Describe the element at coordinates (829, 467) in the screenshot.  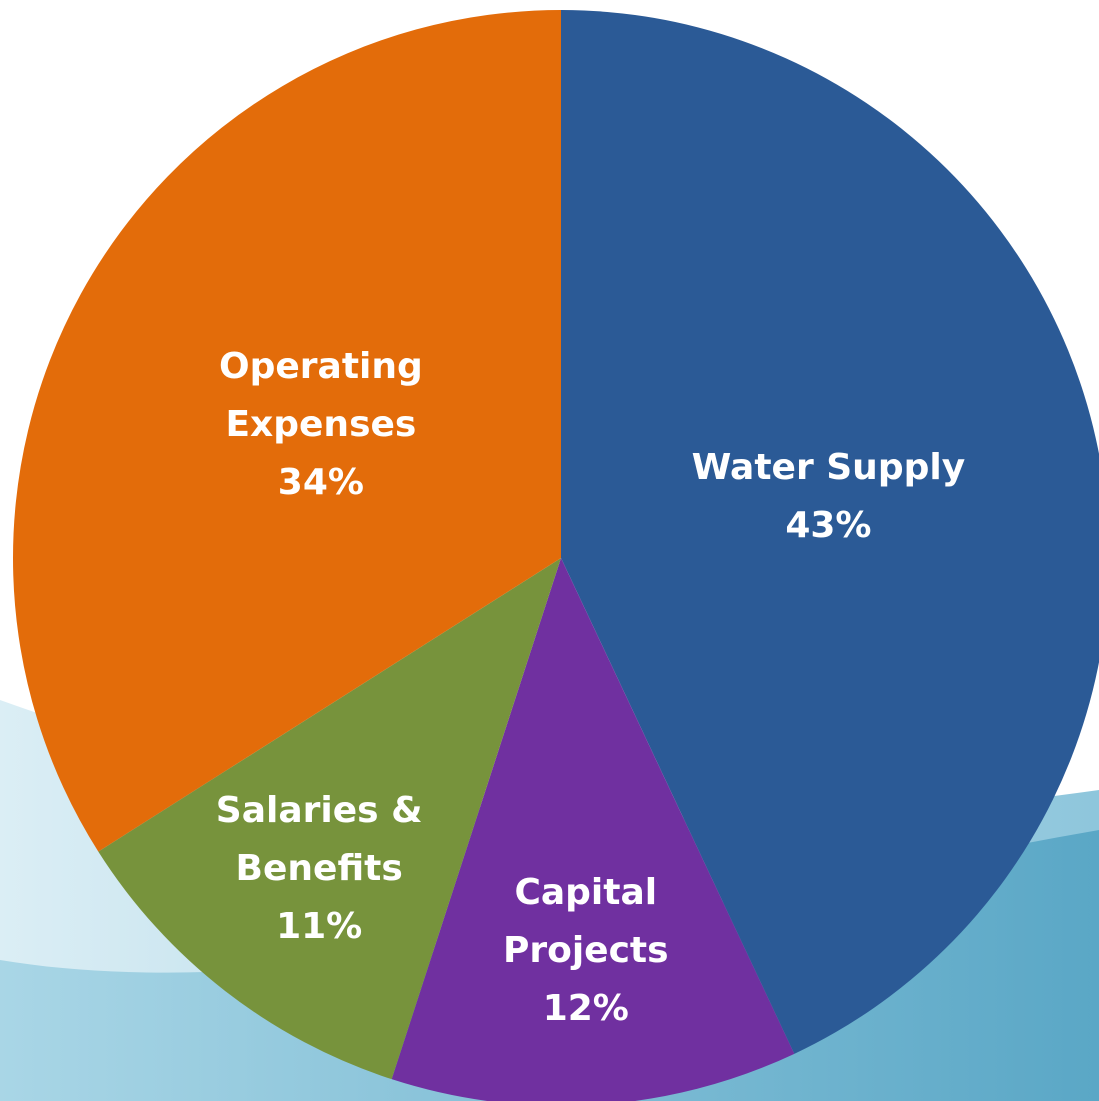
I see `slice-category-label: Water Supply` at that location.